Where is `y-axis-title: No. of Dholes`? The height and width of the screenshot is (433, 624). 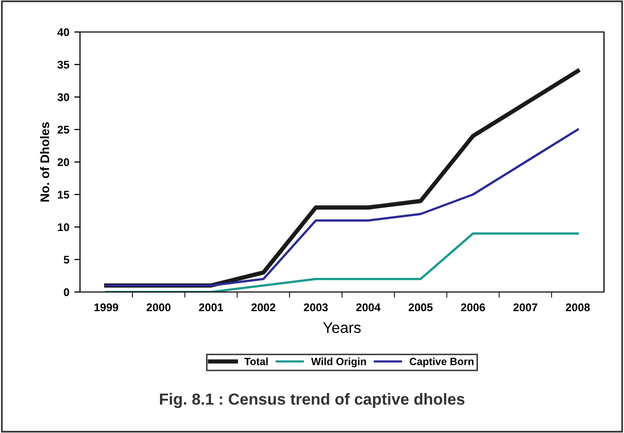 y-axis-title: No. of Dholes is located at coordinates (45, 162).